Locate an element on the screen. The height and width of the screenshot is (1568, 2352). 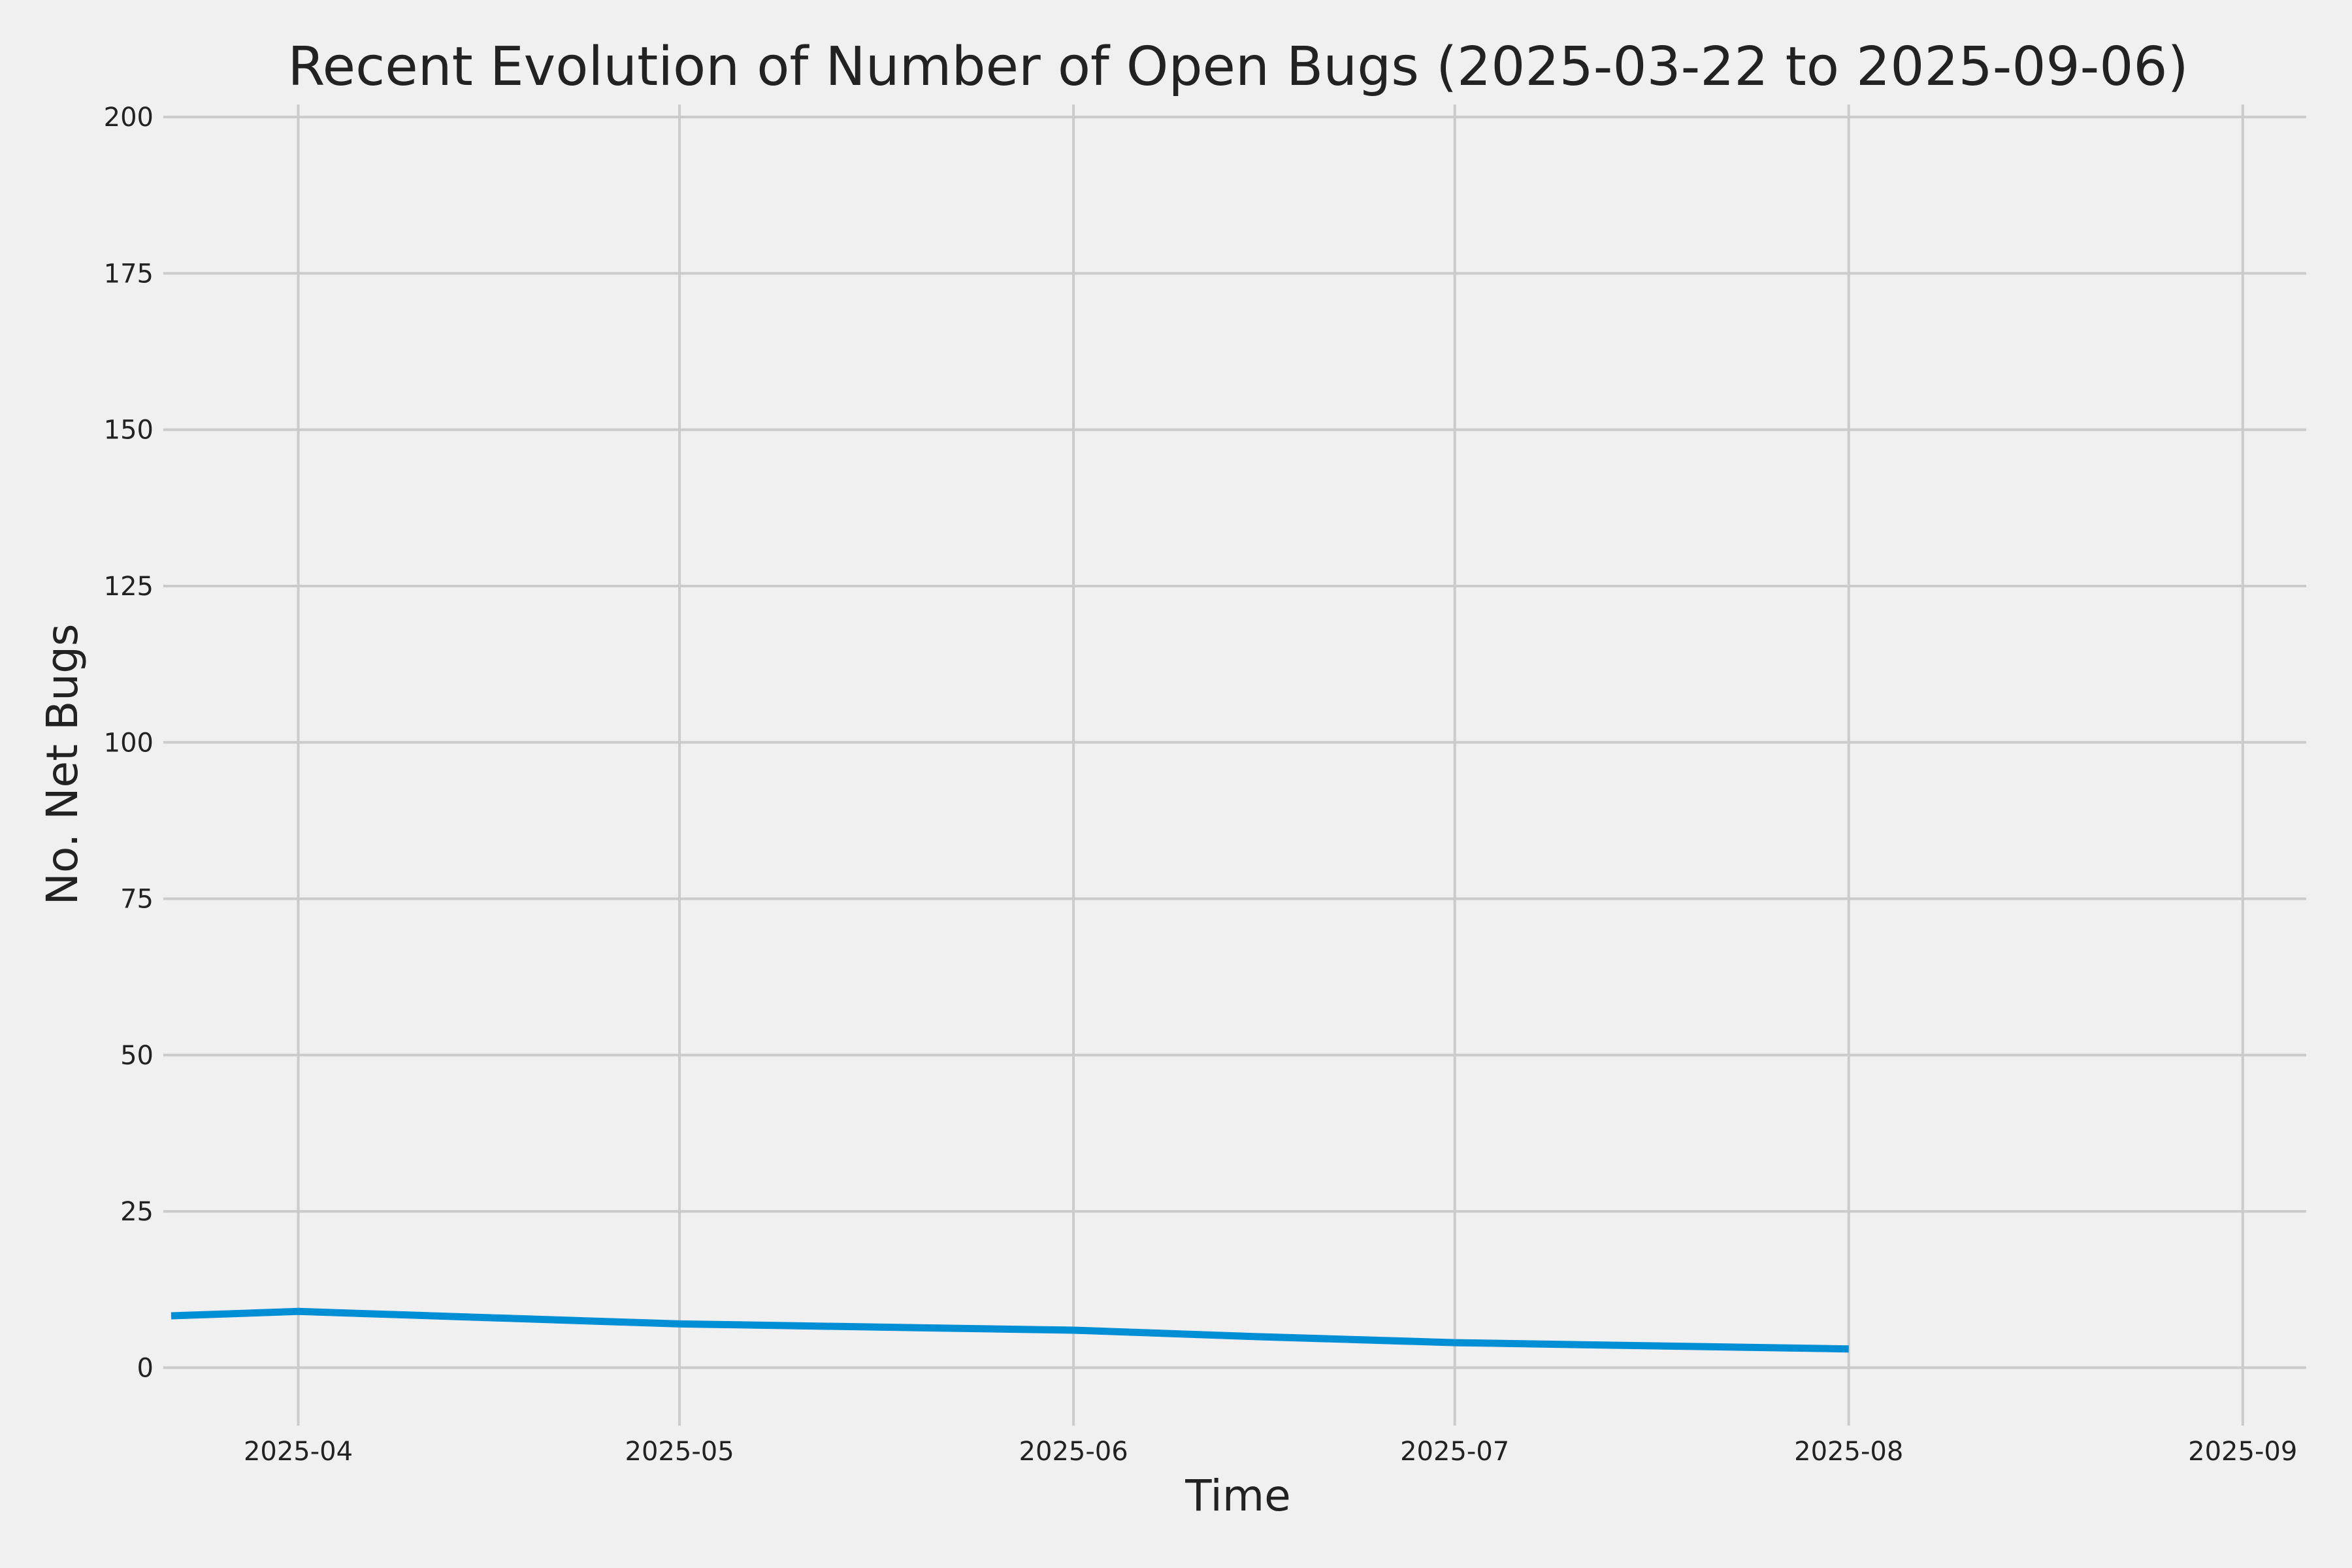
y-tick-labels: 0 25 50 75 100 125 150 175 200 is located at coordinates (129, 743).